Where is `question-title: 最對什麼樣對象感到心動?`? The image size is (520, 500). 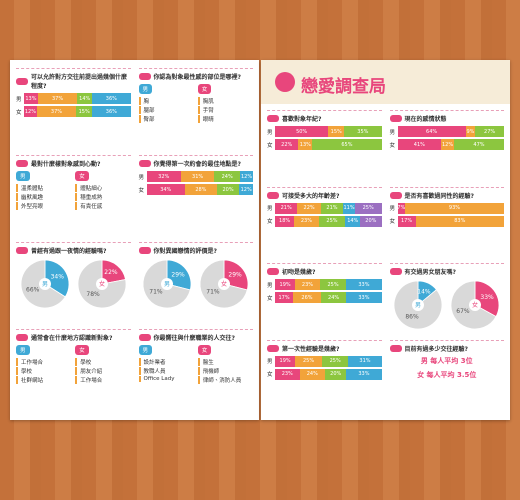
question-title: 最對什麼樣對象感到心動? is located at coordinates (66, 164).